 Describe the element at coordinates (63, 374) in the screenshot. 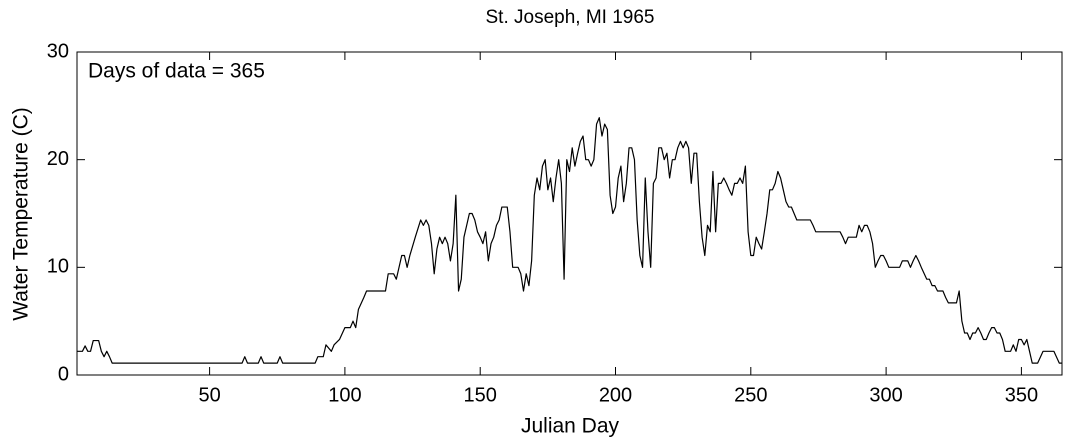

I see `y-tick-label: 0` at that location.